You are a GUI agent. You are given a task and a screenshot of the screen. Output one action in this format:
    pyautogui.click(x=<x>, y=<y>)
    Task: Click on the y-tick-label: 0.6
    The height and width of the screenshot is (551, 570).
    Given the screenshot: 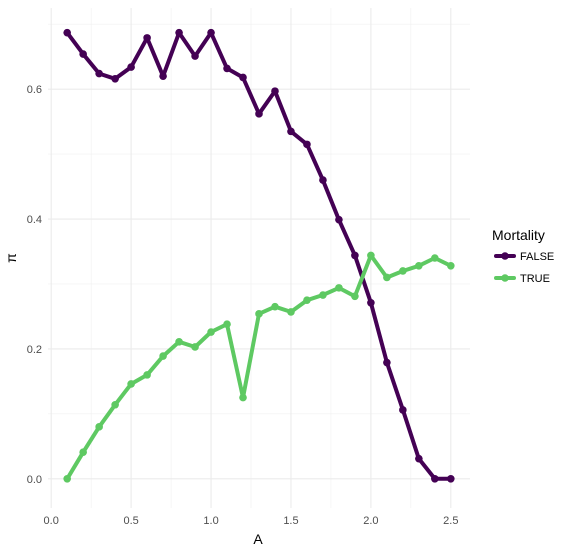 What is the action you would take?
    pyautogui.click(x=34, y=90)
    